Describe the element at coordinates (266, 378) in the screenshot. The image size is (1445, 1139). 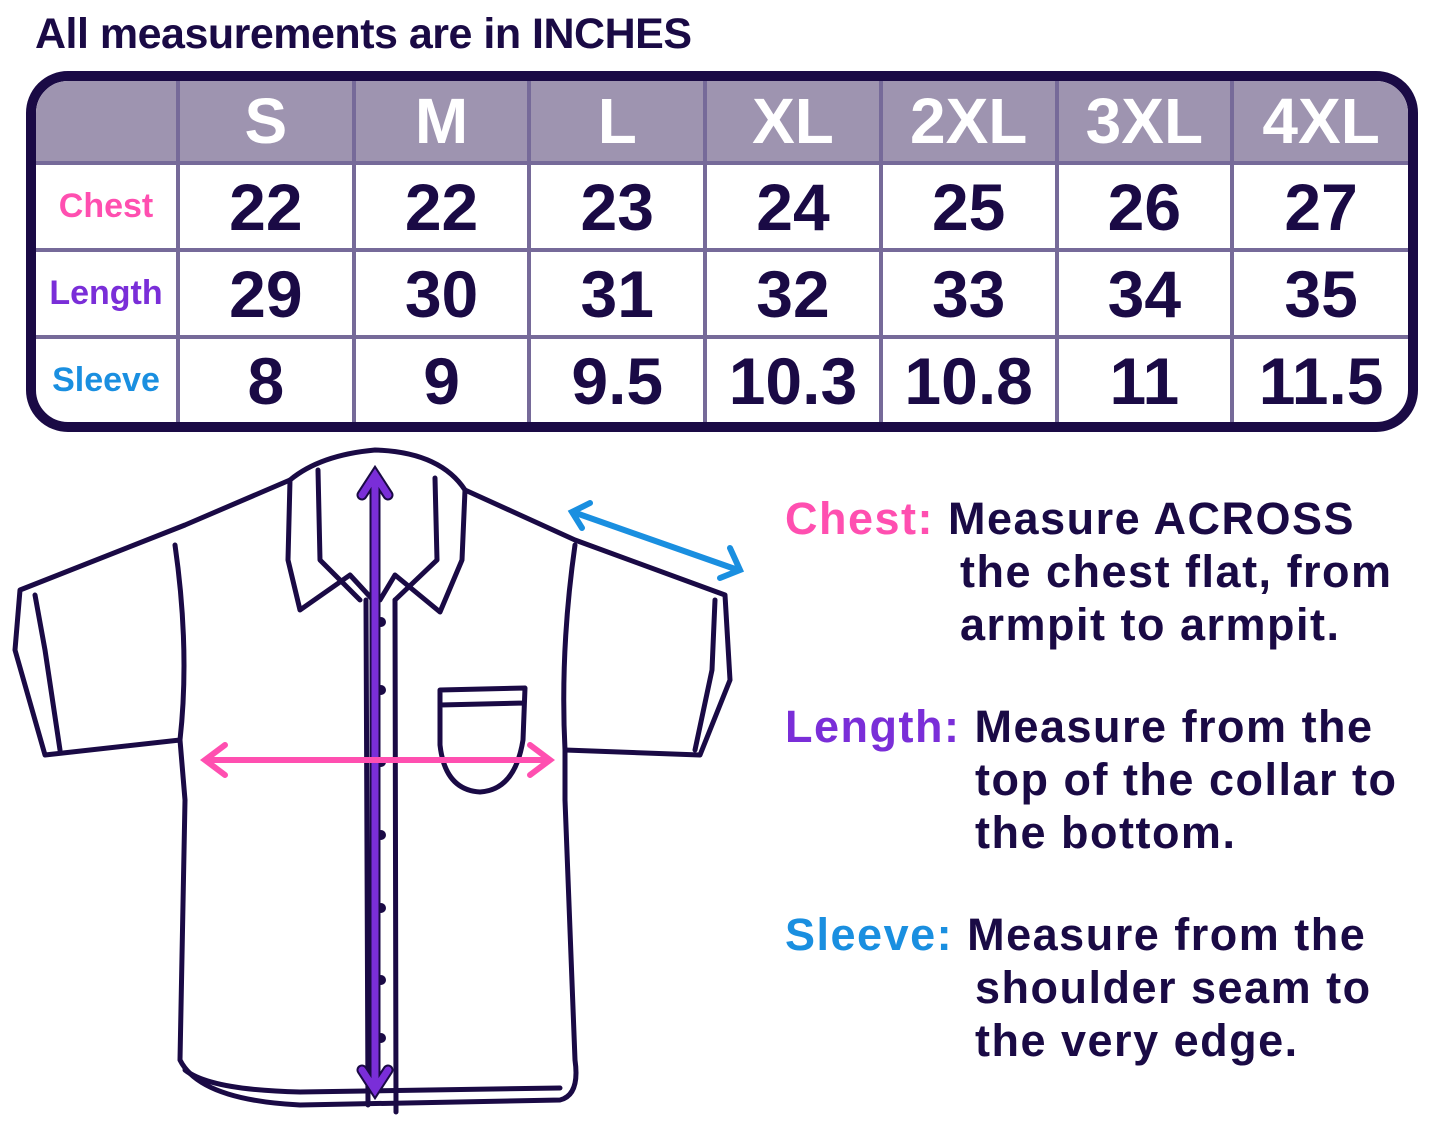
I see `table-cell: 8` at that location.